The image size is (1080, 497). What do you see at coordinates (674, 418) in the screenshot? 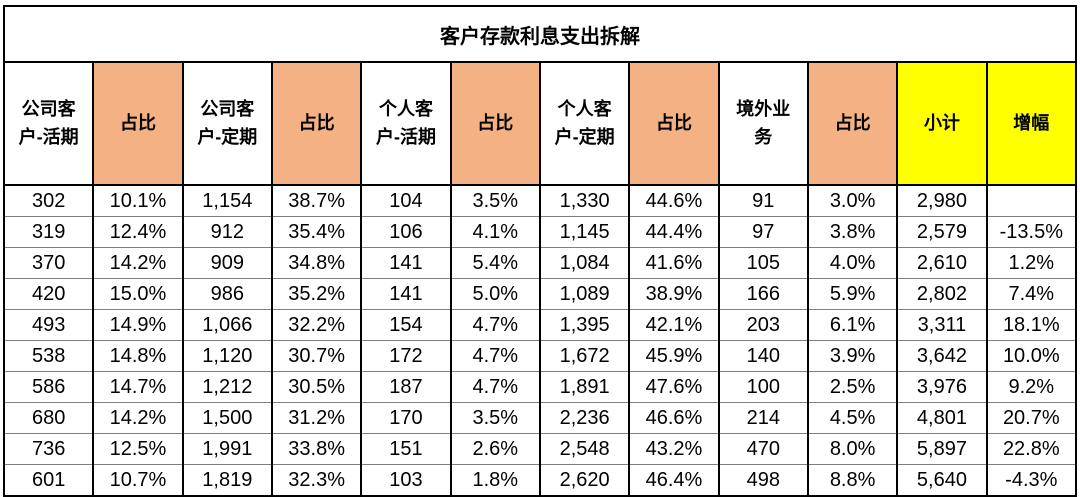
I see `table-cell: 46.6%` at bounding box center [674, 418].